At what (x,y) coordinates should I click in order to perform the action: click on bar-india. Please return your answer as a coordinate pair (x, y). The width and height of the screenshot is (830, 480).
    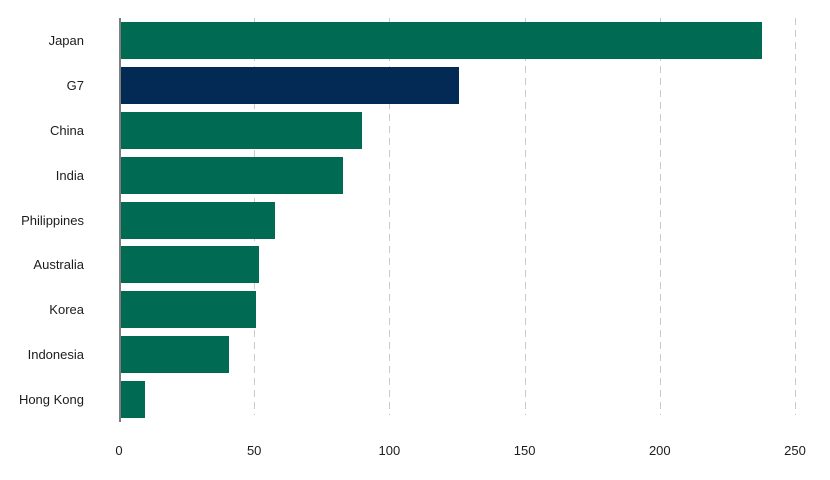
    Looking at the image, I should click on (232, 175).